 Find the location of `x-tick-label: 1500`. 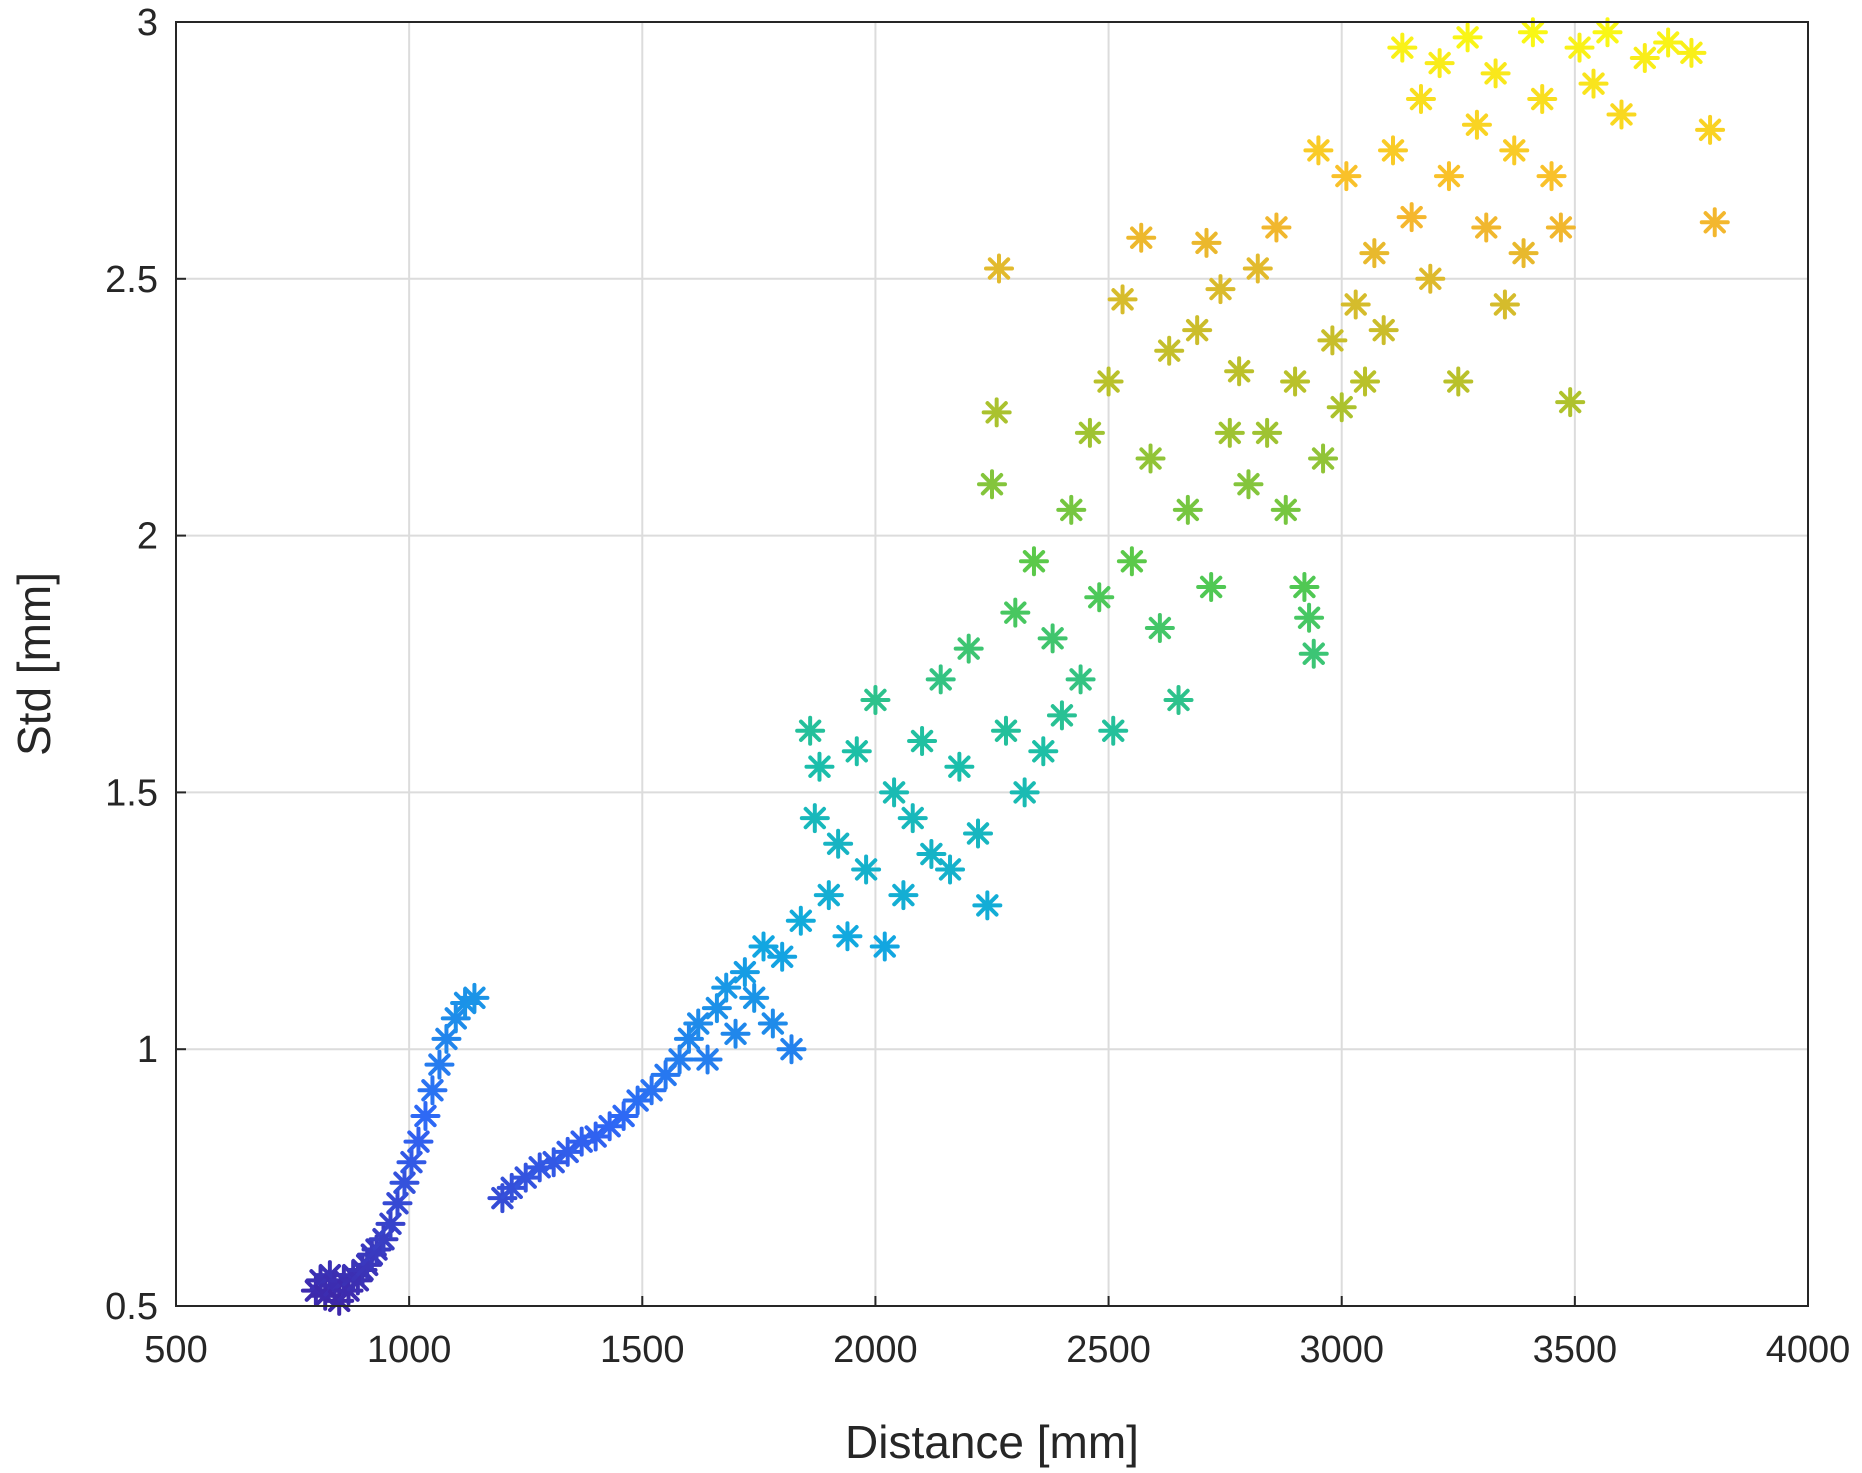

x-tick-label: 1500 is located at coordinates (642, 1350).